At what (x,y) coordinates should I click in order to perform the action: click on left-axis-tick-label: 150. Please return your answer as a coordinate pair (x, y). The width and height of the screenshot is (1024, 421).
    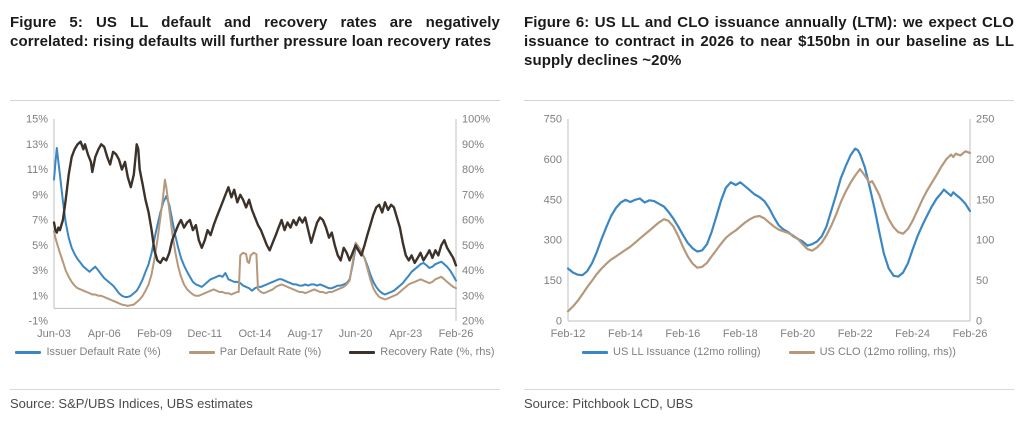
    Looking at the image, I should click on (553, 281).